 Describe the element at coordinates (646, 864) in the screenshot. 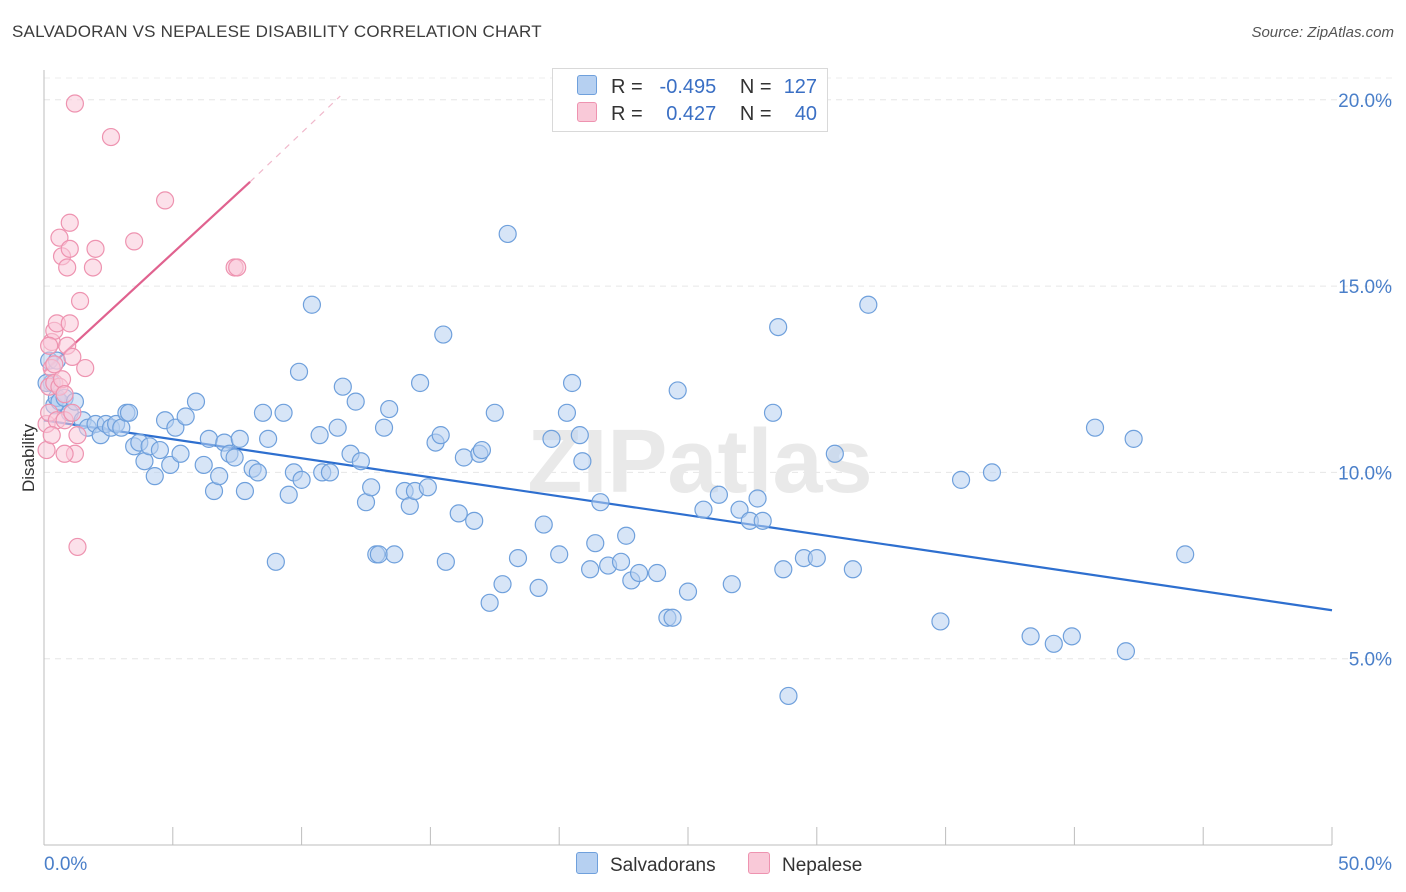

I see `legend-item-salvadorans: Salvadorans` at that location.